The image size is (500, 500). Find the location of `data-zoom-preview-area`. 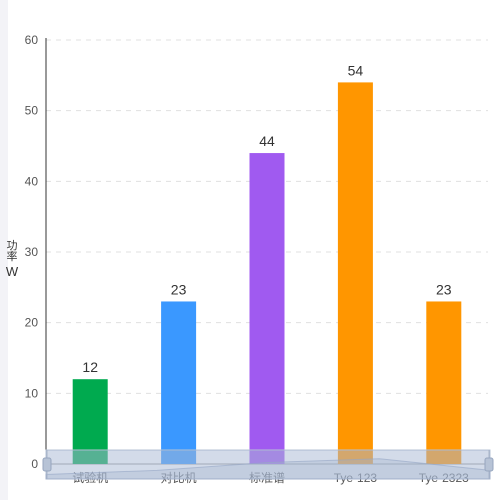

data-zoom-preview-area is located at coordinates (268, 469).